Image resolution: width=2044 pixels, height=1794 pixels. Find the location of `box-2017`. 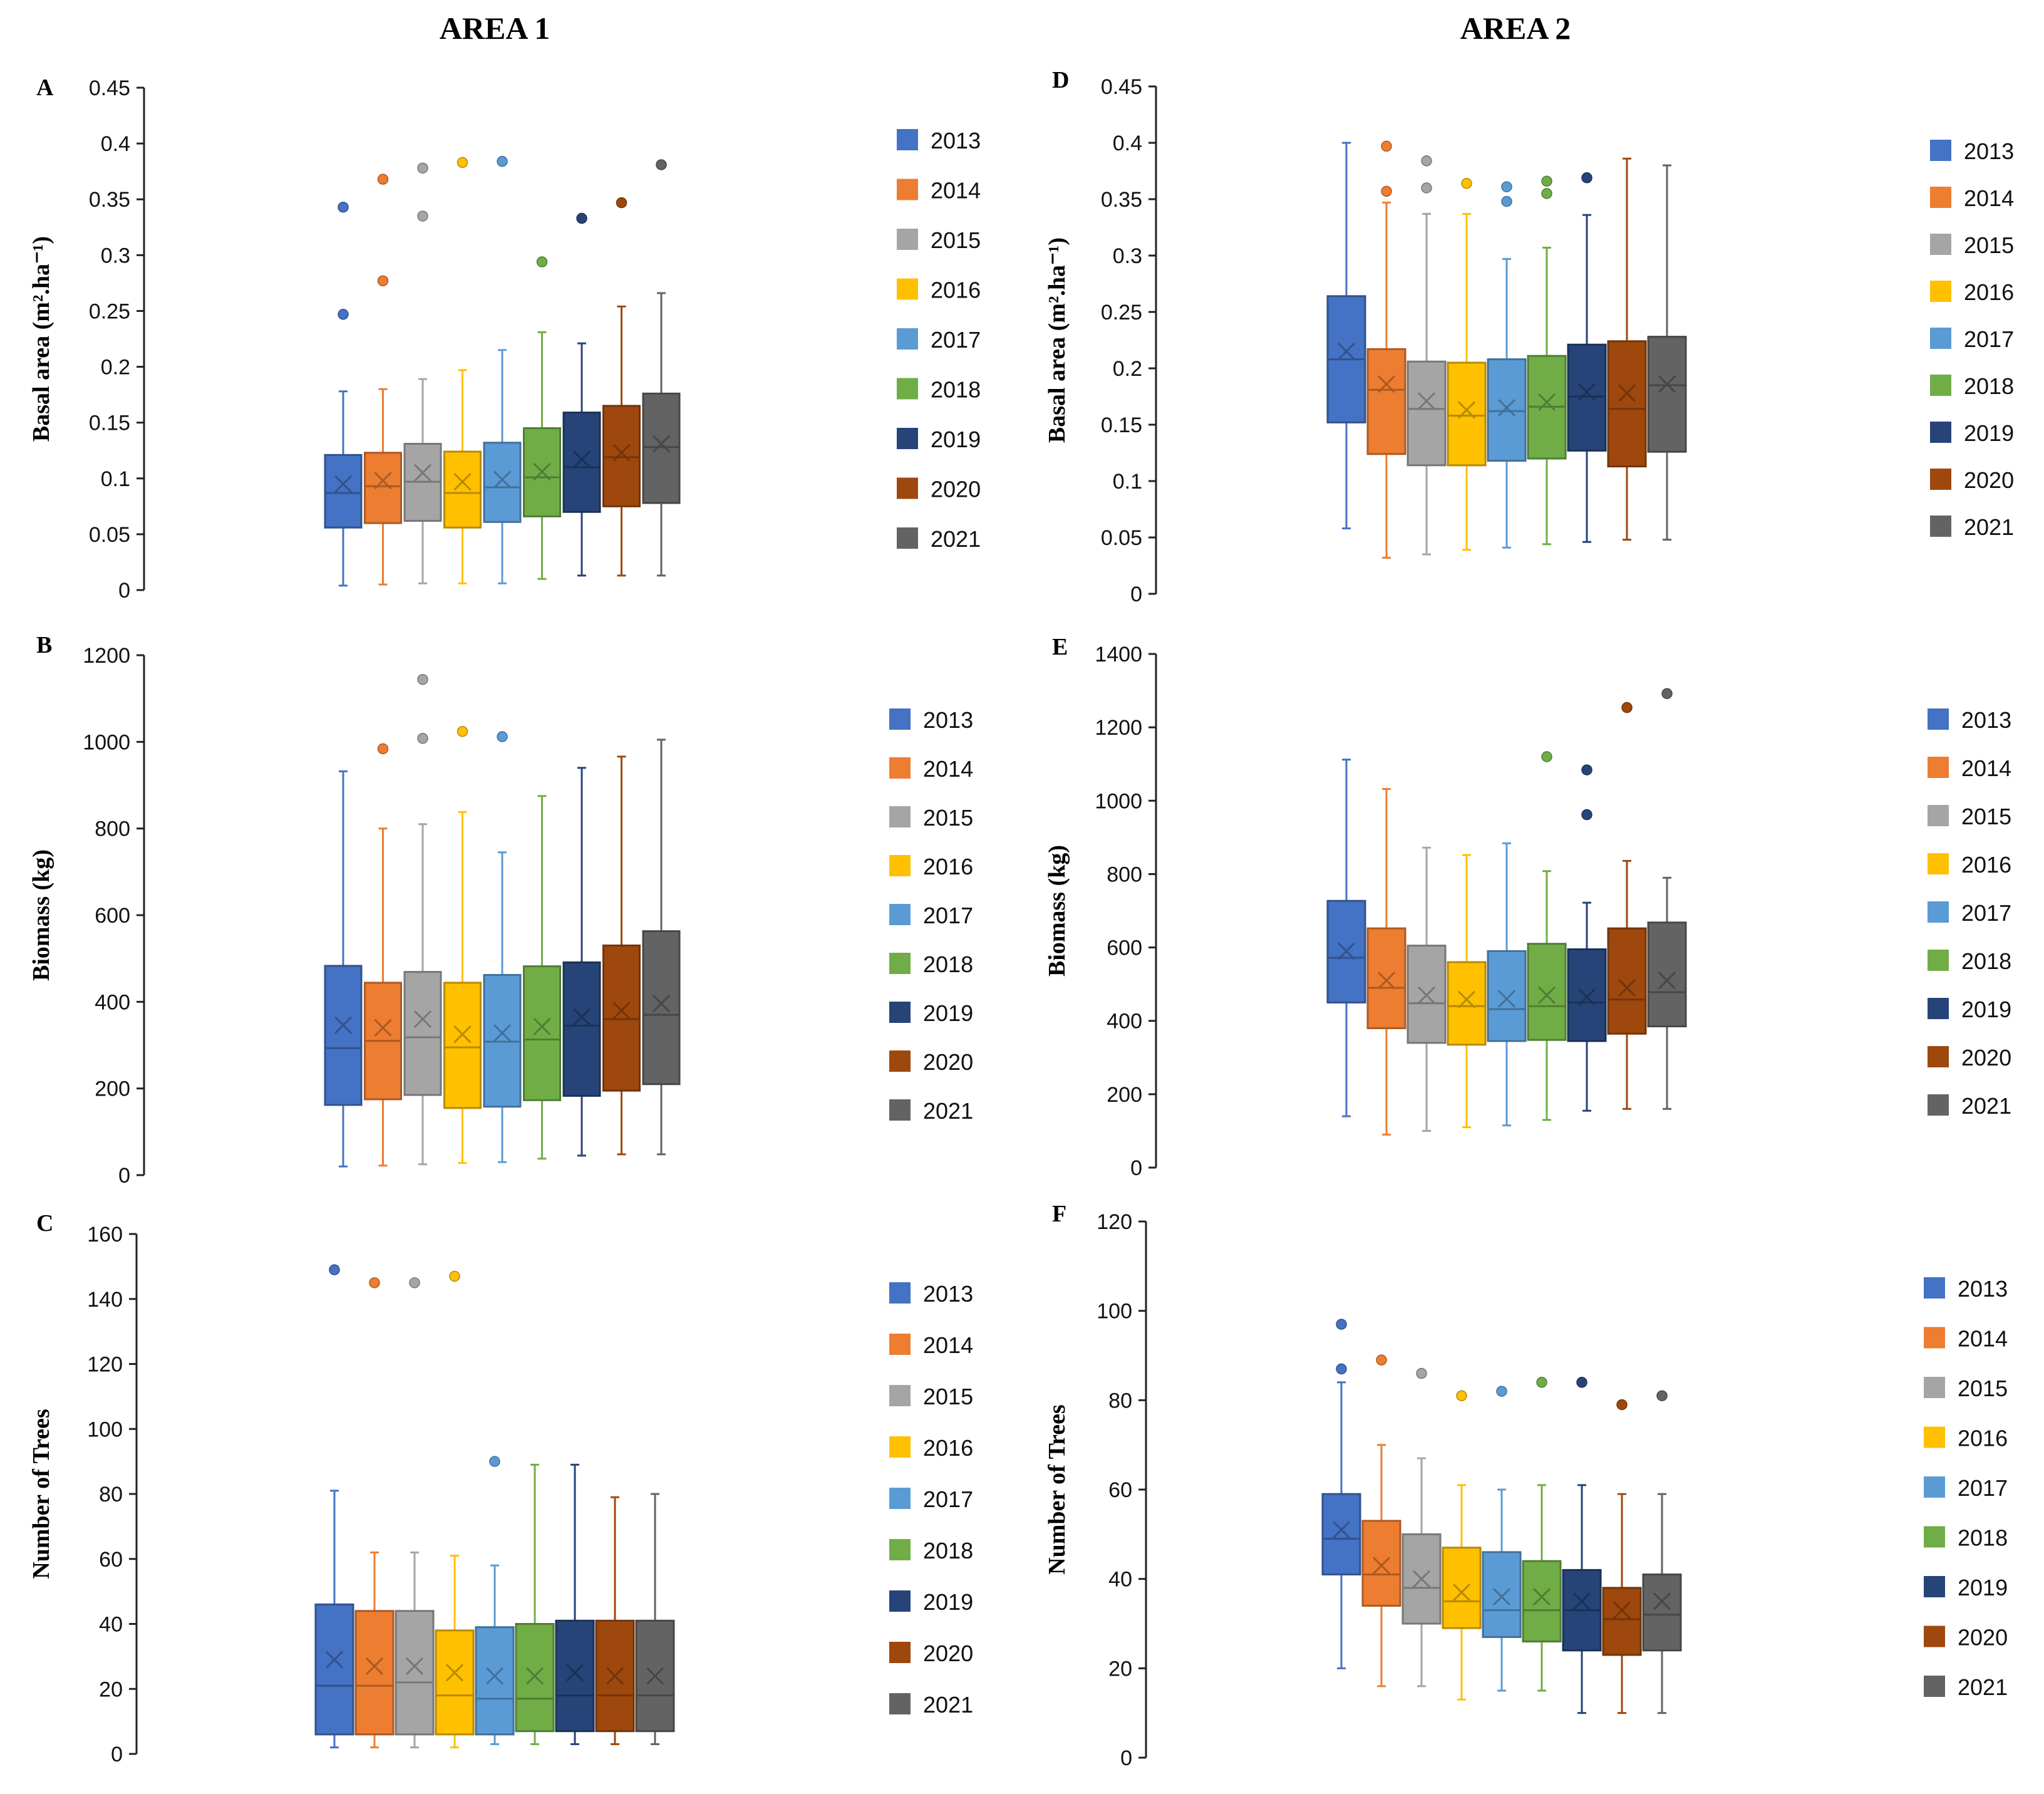

box-2017 is located at coordinates (1502, 1539).